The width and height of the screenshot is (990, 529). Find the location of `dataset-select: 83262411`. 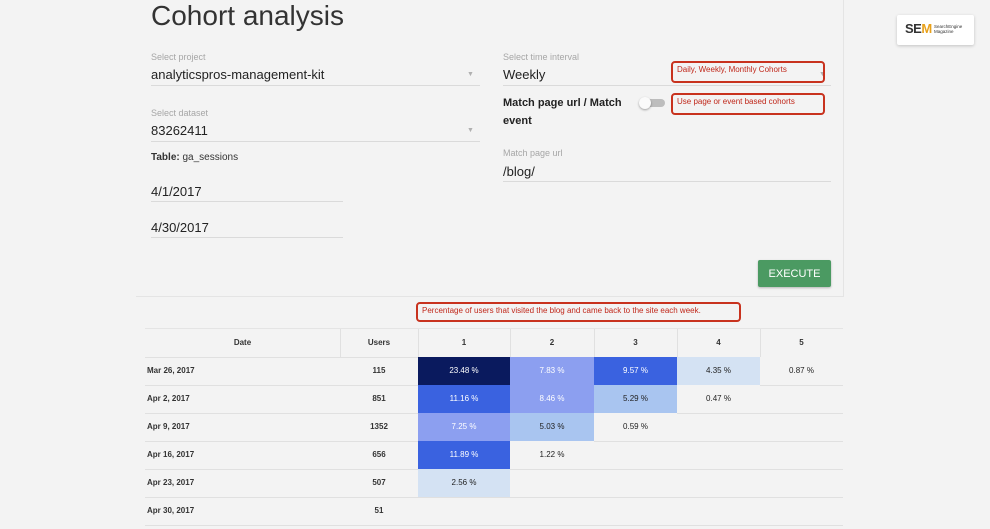

dataset-select: 83262411 is located at coordinates (179, 130).